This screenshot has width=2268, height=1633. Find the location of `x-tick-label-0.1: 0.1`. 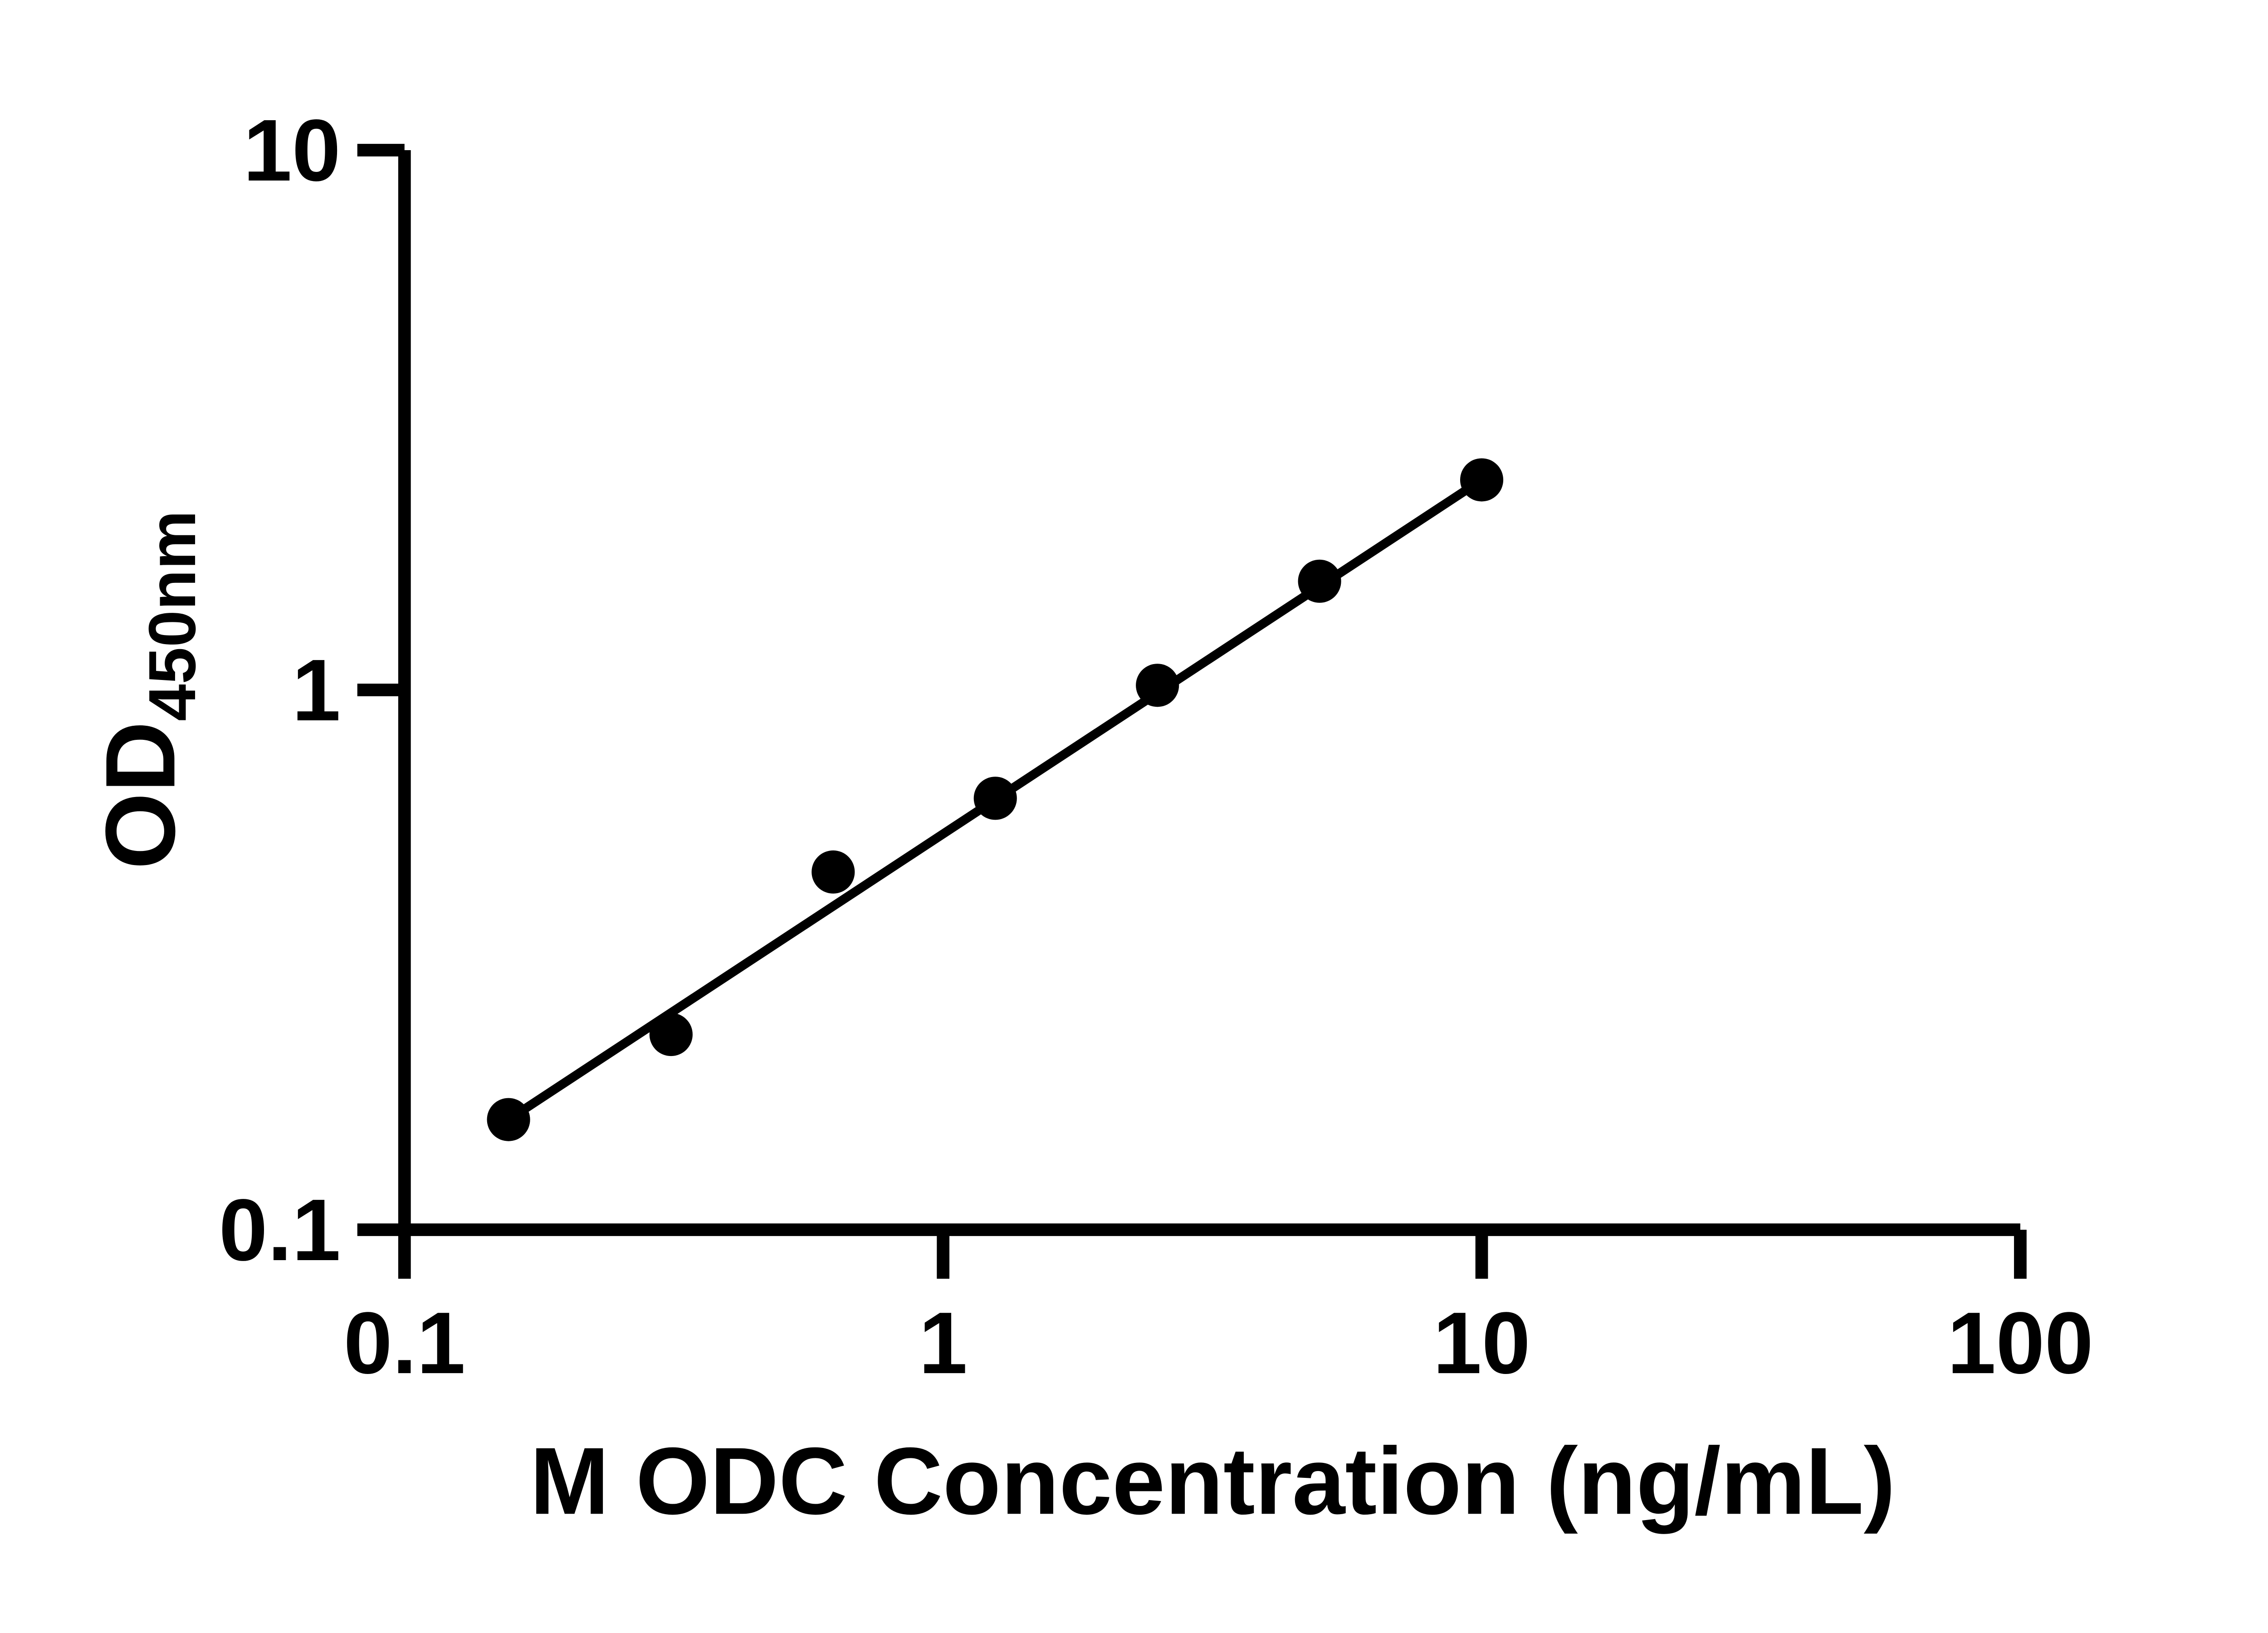

x-tick-label-0.1: 0.1 is located at coordinates (404, 1343).